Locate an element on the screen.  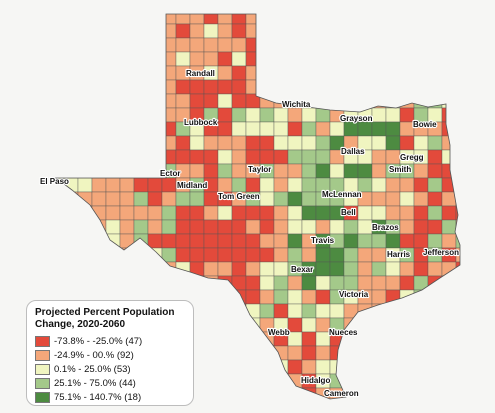
county-label-tom-green: Tom Green is located at coordinates (239, 196).